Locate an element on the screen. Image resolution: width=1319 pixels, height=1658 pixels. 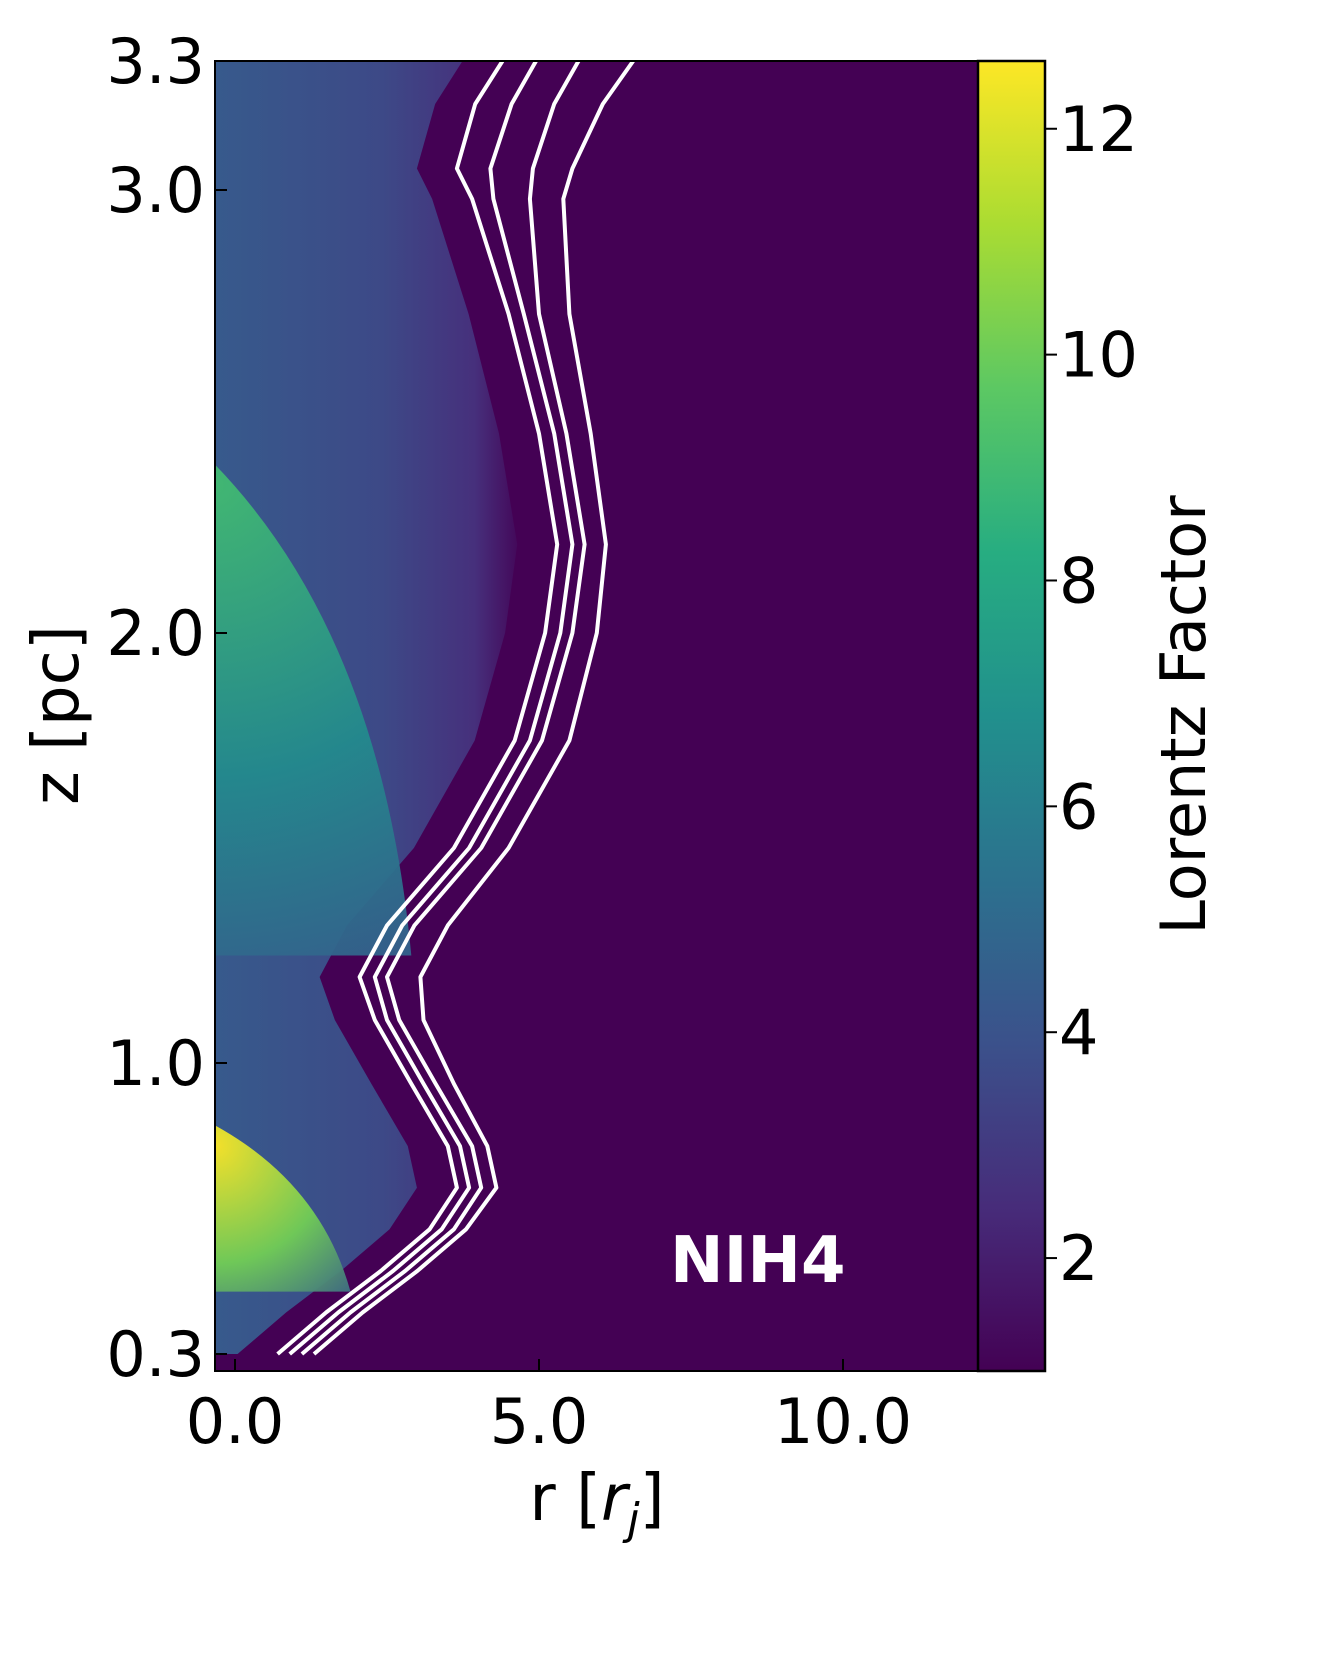
x-axis-label-symbol: r is located at coordinates (616, 1499).